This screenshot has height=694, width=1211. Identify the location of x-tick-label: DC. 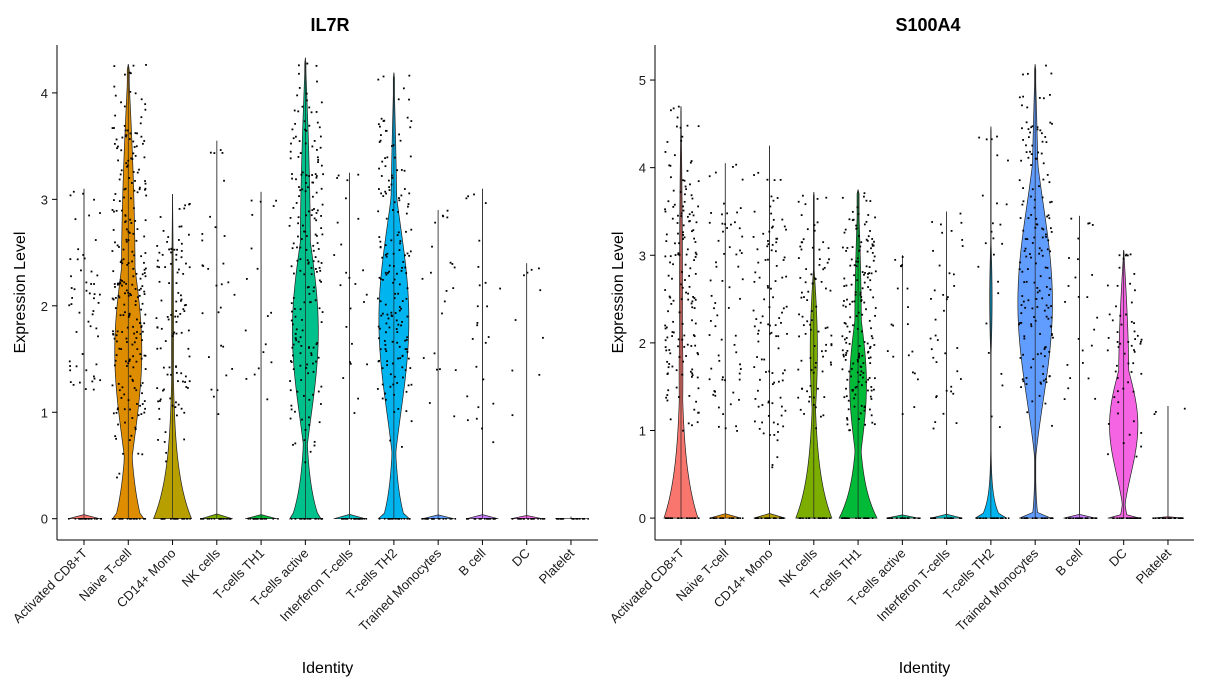
(1118, 558).